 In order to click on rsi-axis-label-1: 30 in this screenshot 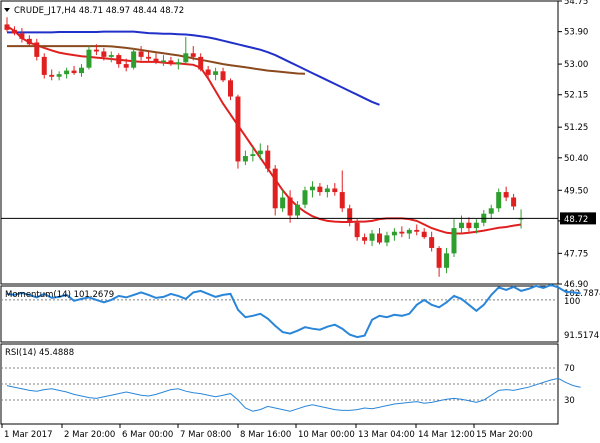, I will do `click(569, 401)`.